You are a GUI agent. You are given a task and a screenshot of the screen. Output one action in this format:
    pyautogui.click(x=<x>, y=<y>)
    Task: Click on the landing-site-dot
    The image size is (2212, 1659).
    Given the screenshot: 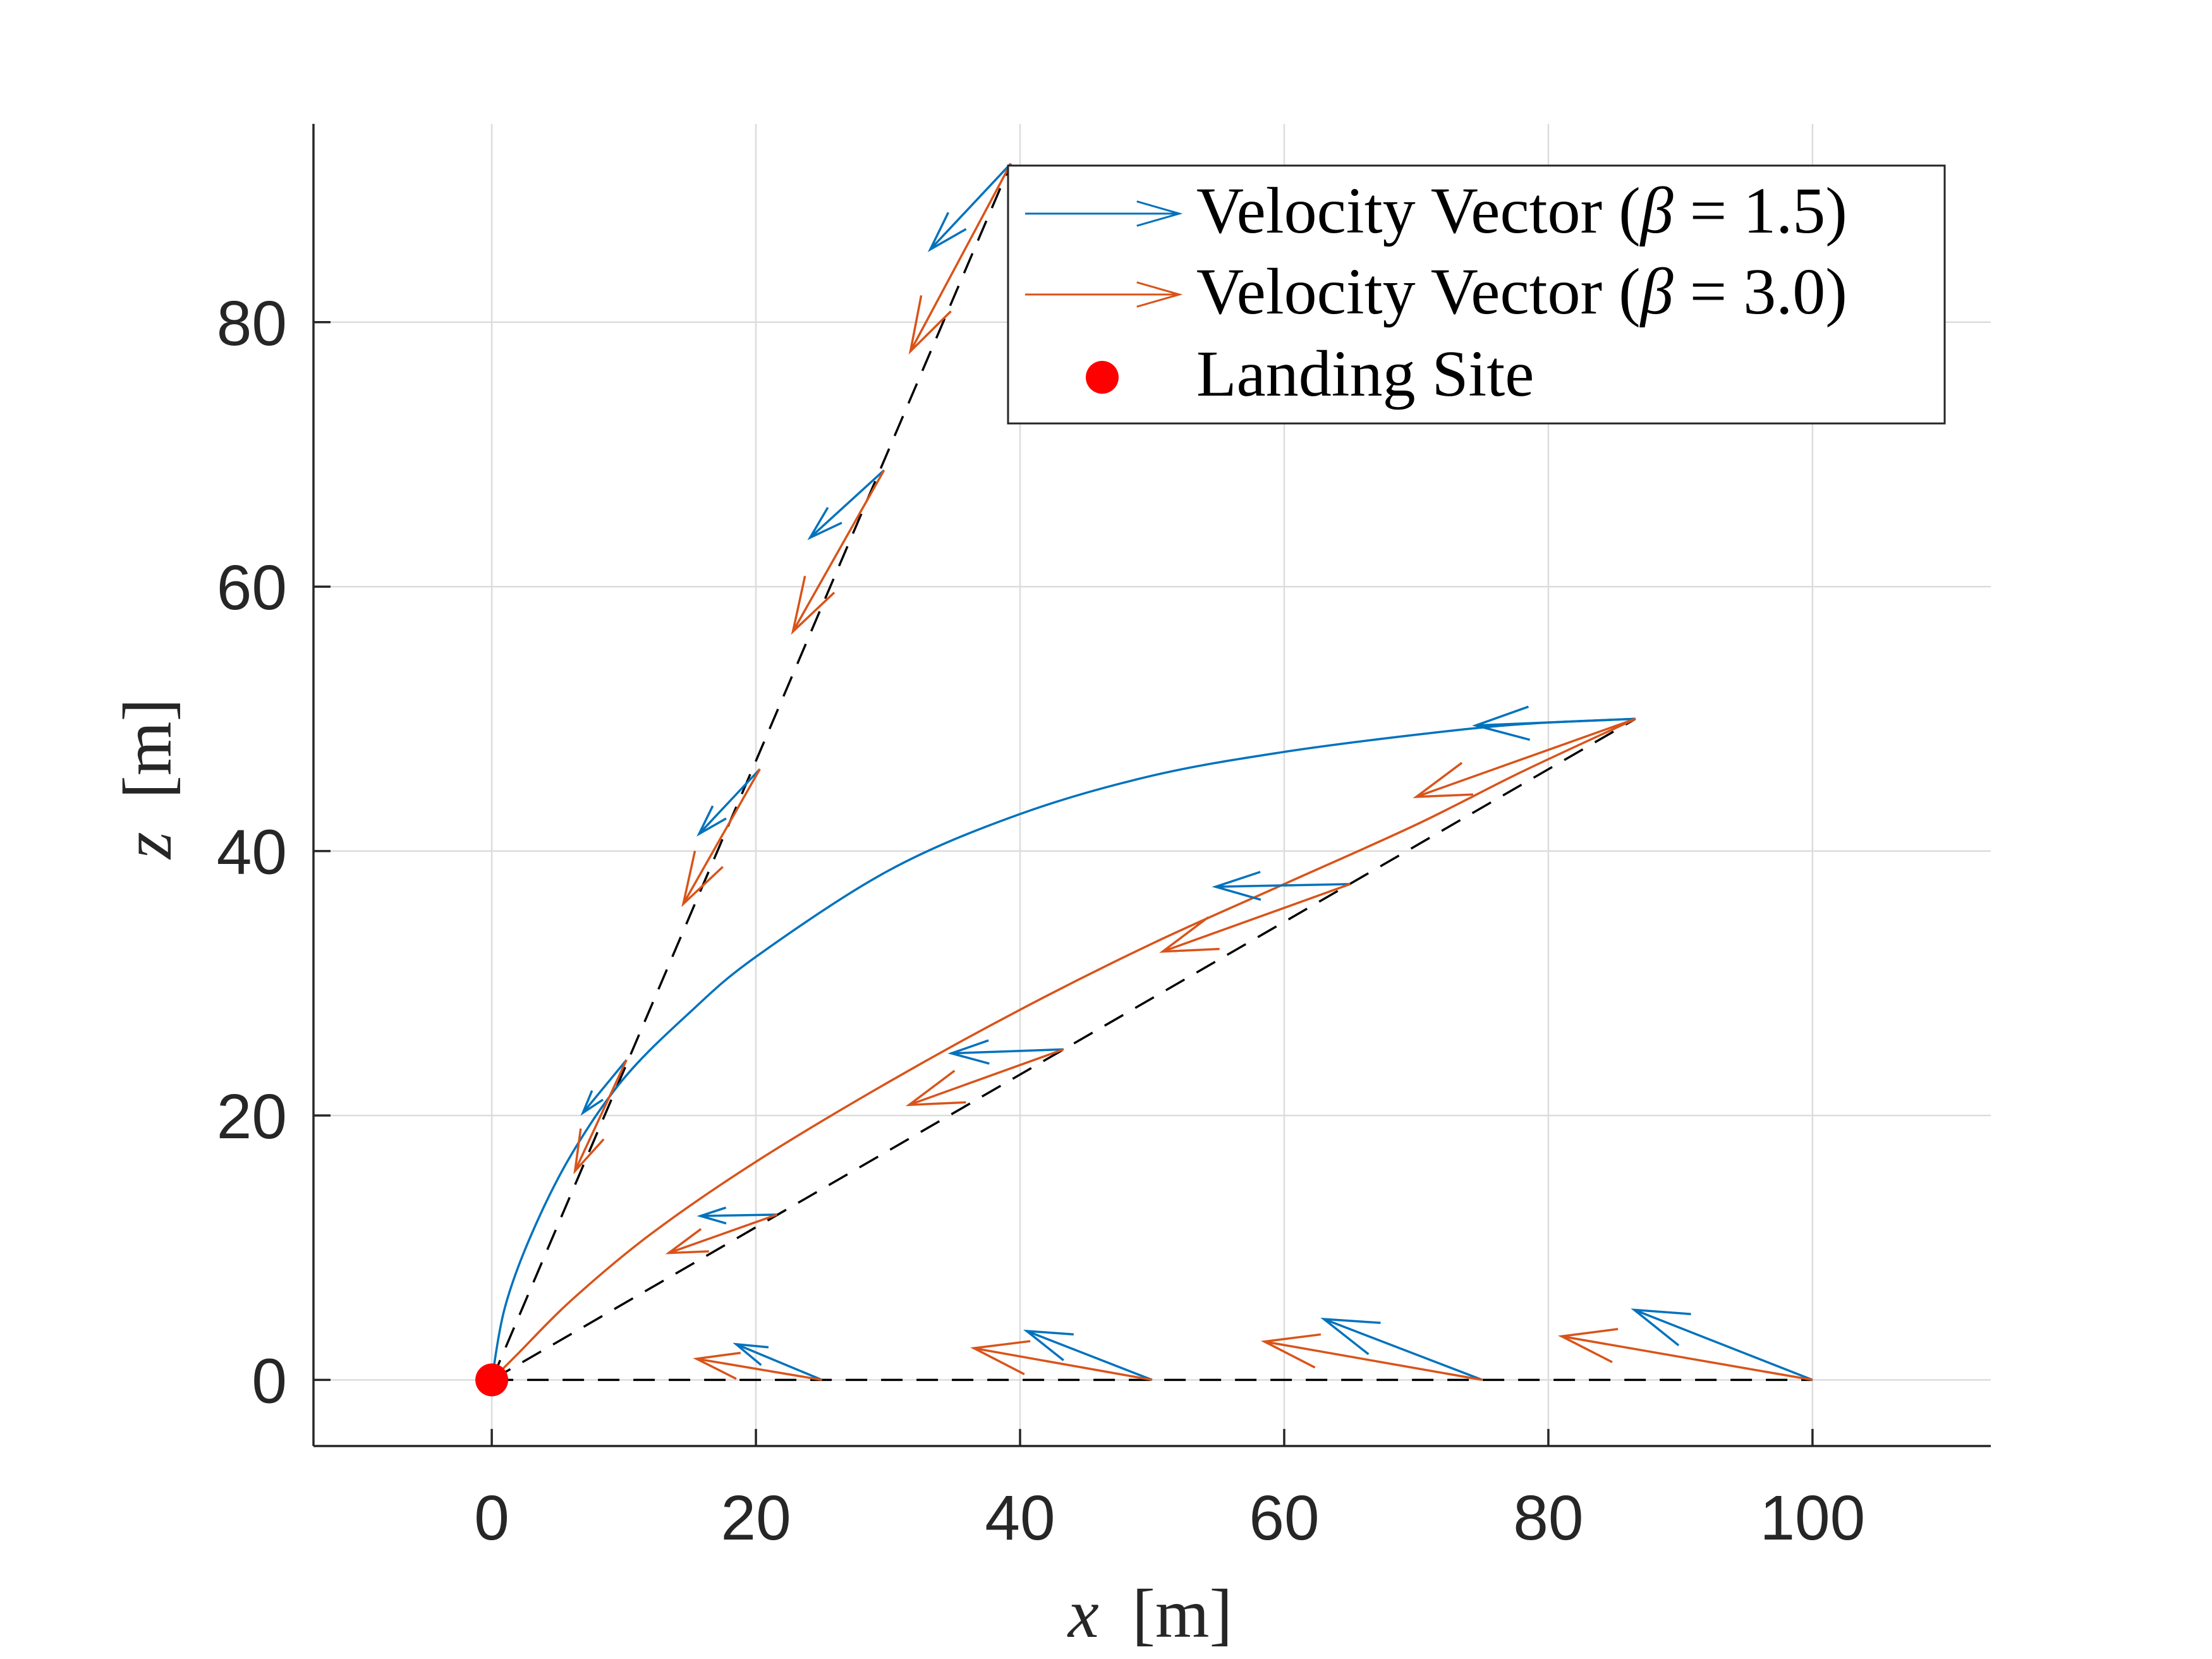 What is the action you would take?
    pyautogui.click(x=492, y=1380)
    